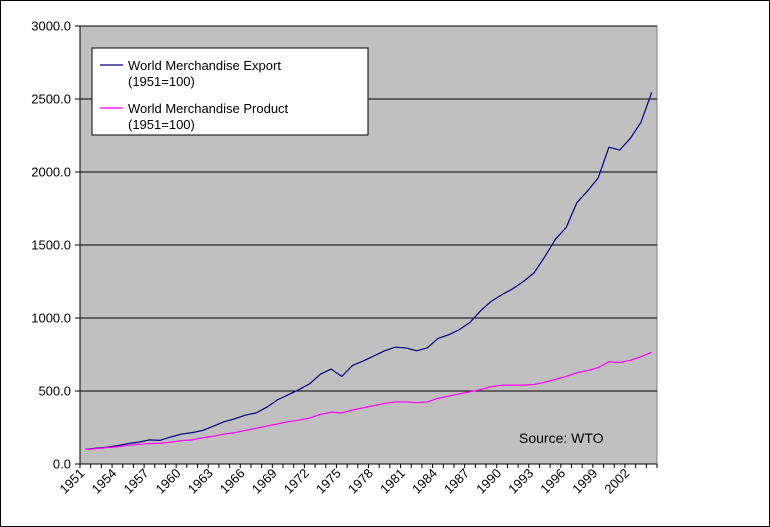 Image resolution: width=770 pixels, height=527 pixels. What do you see at coordinates (368, 400) in the screenshot?
I see `series-line-product` at bounding box center [368, 400].